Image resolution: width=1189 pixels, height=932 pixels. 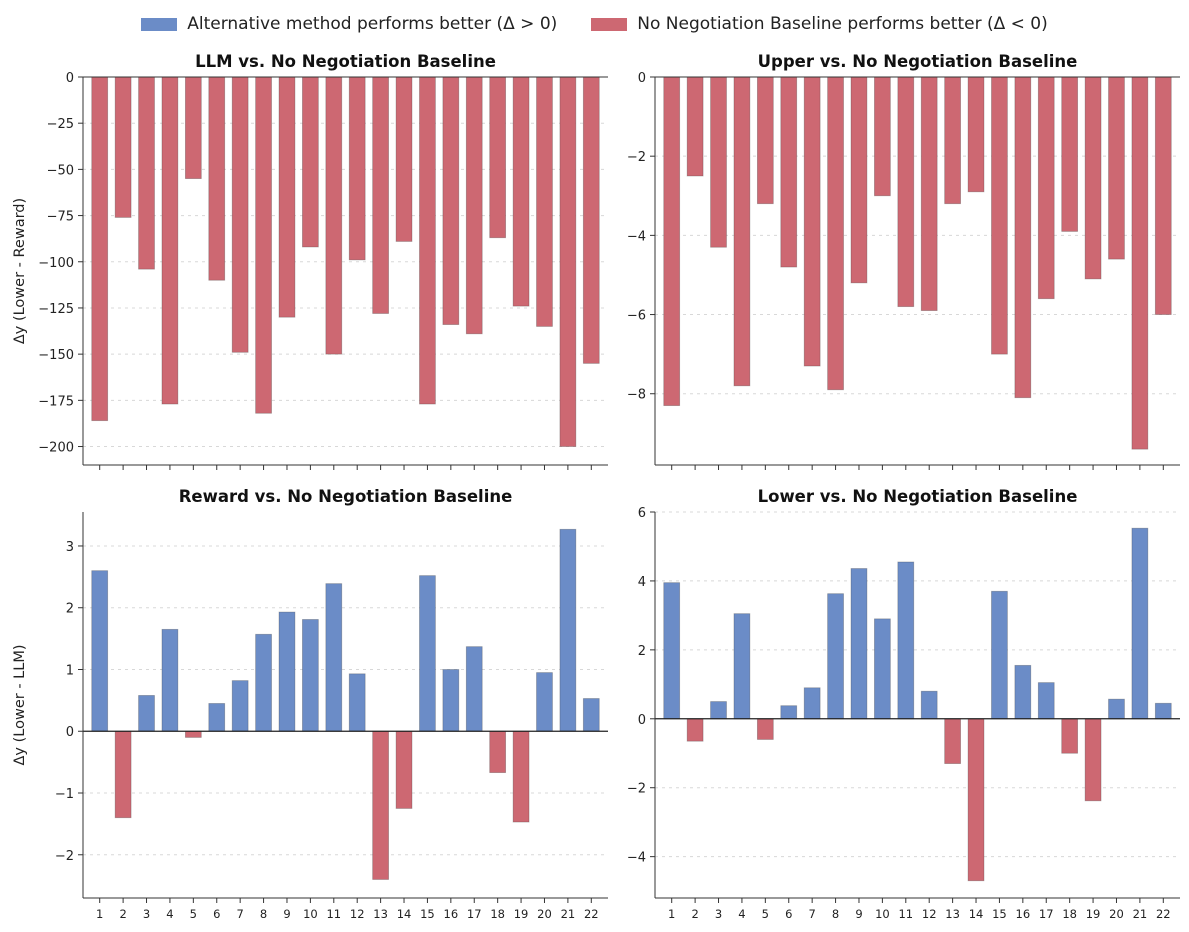 I want to click on x-tick-label: 9, so click(x=858, y=914).